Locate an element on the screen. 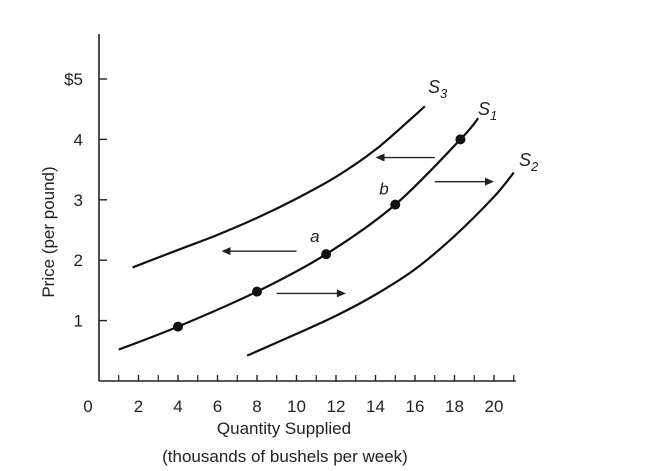  curve-label-s2: S2 is located at coordinates (529, 162).